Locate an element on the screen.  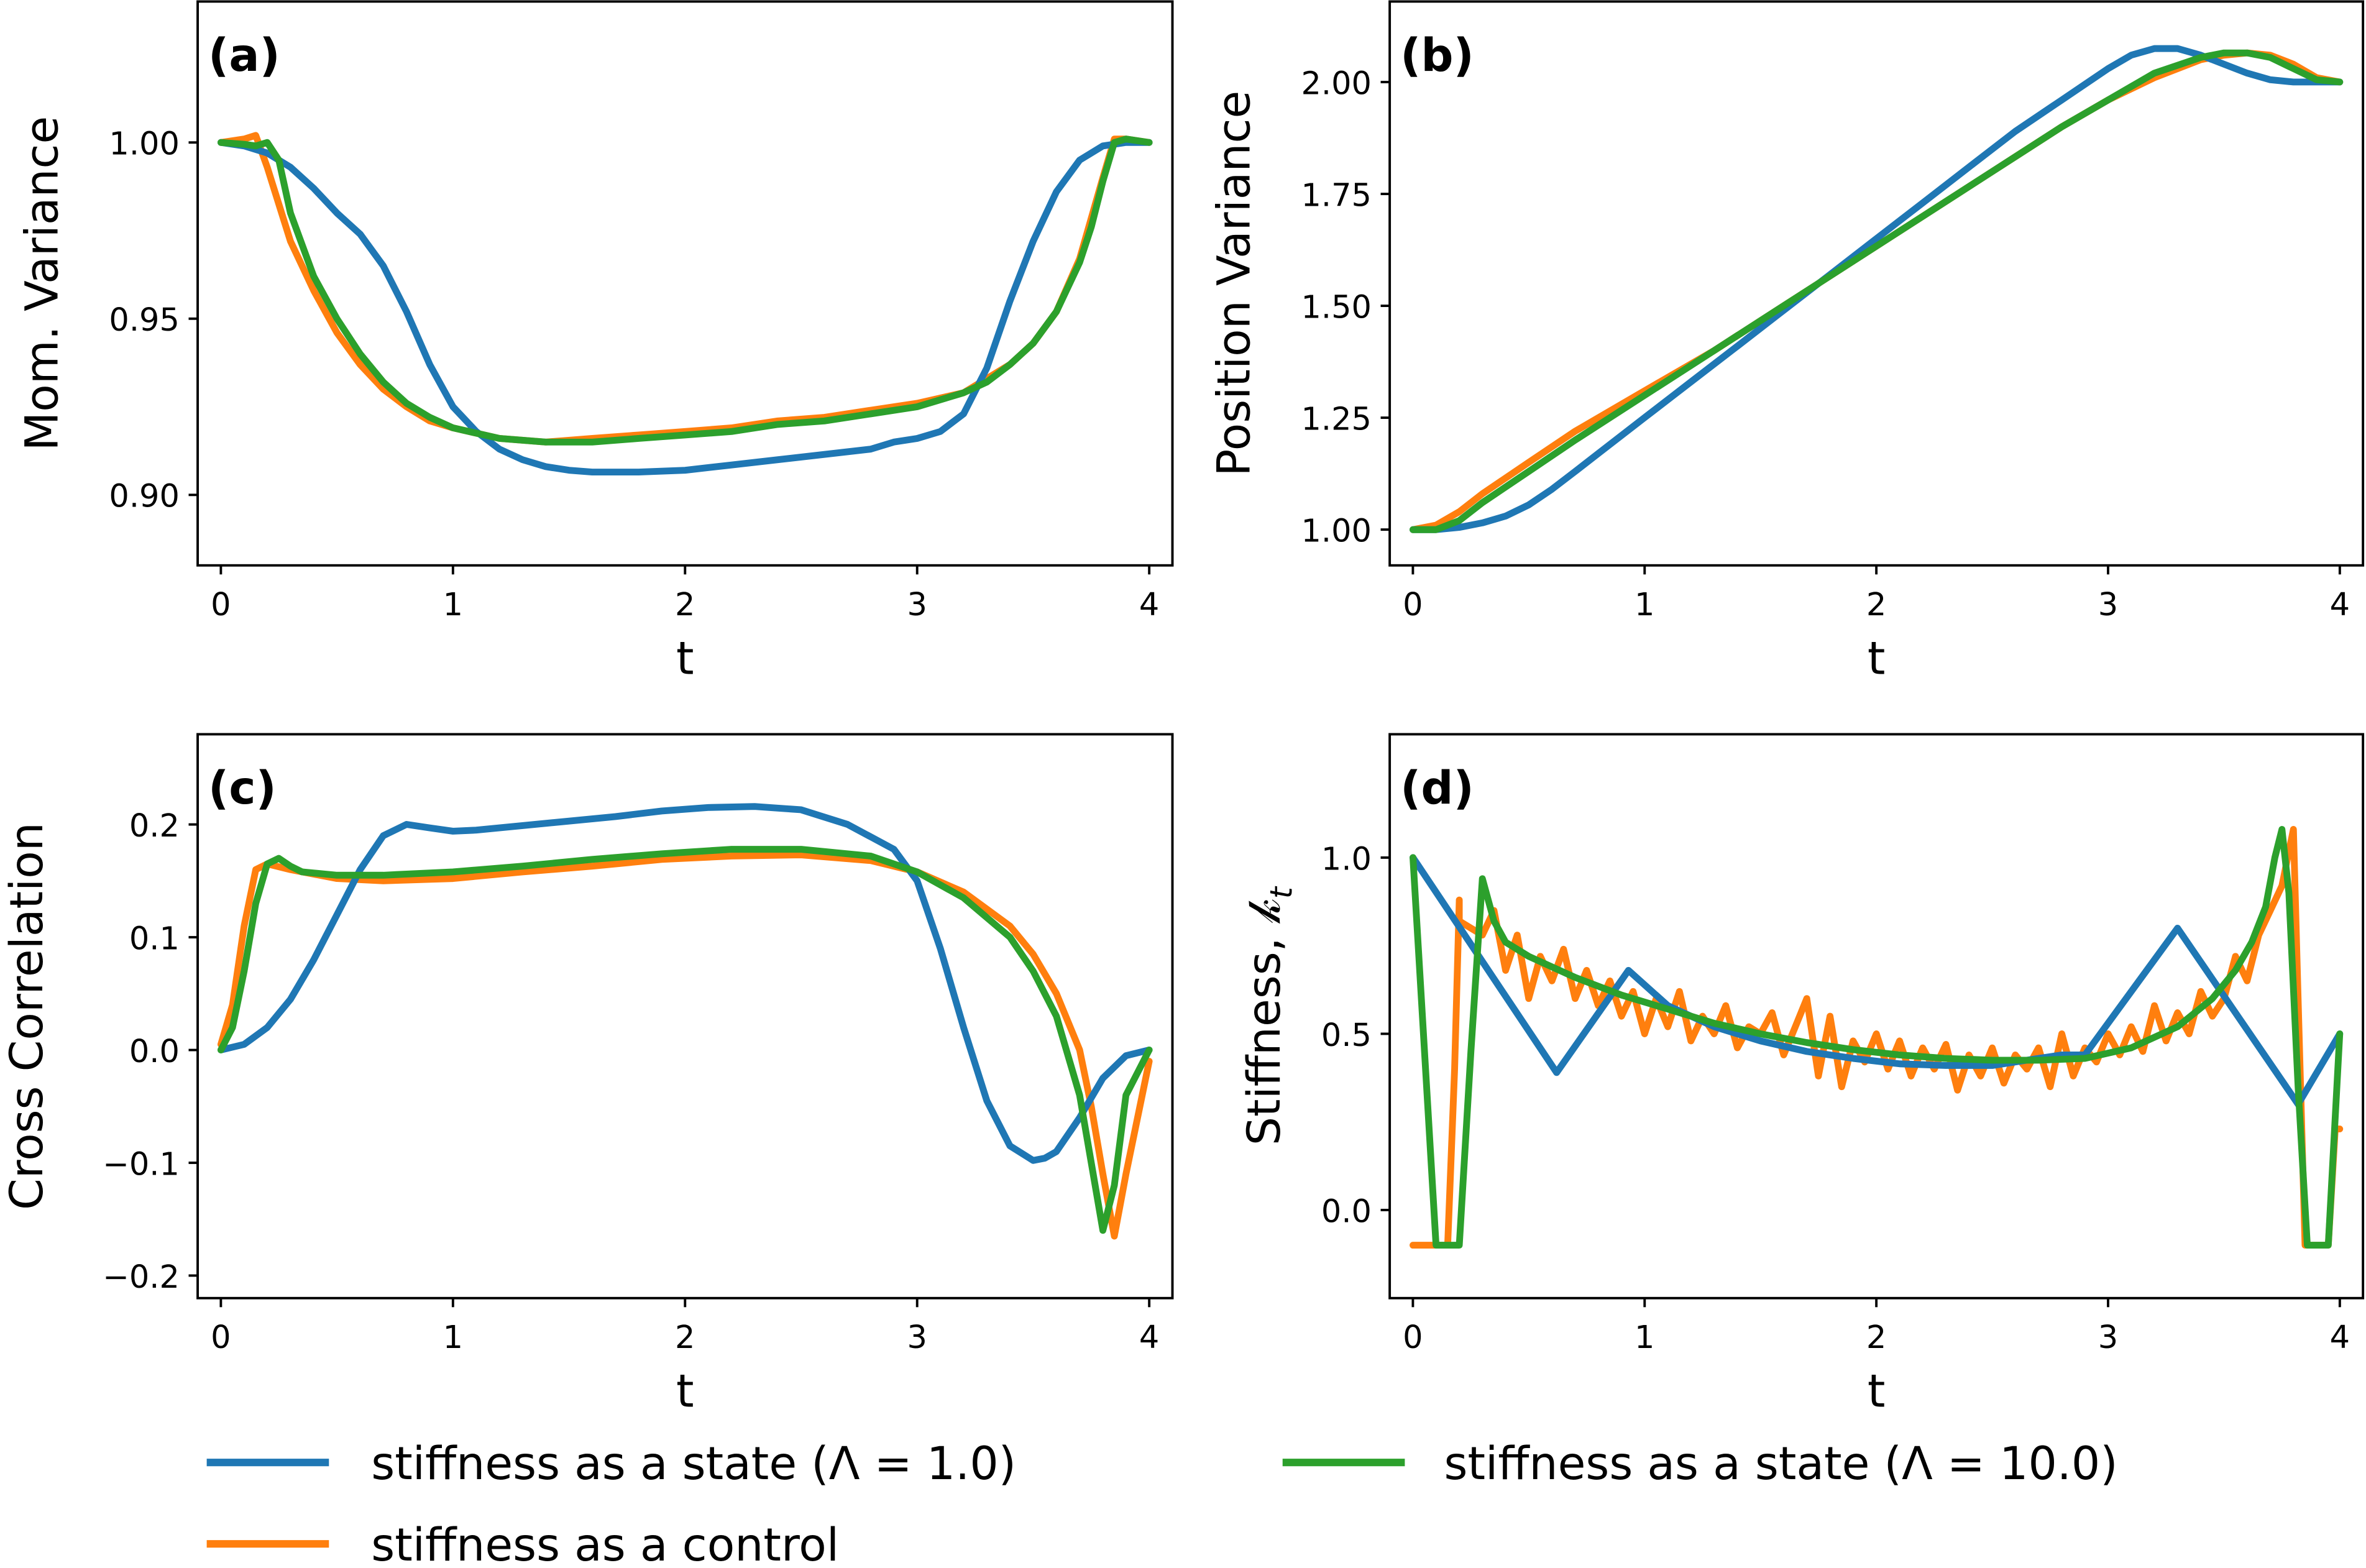
y-axis-label-text: Cross Correlation is located at coordinates (27, 1016).